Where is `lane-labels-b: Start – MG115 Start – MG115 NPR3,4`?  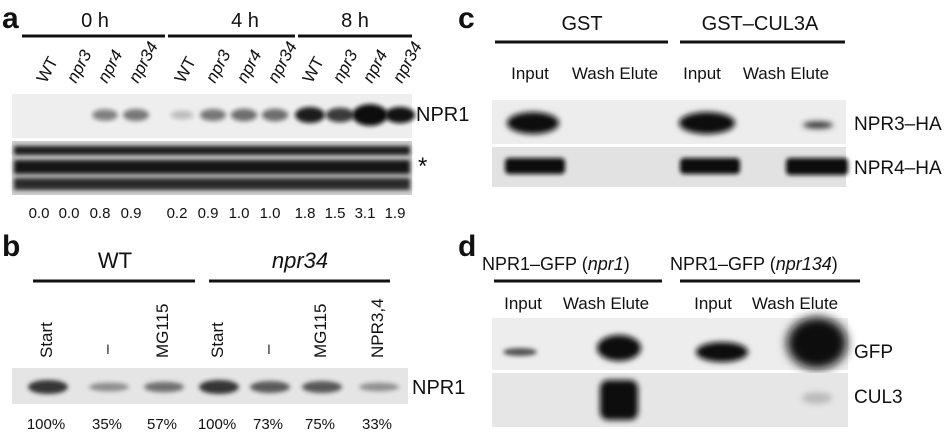 lane-labels-b: Start – MG115 Start – MG115 NPR3,4 is located at coordinates (212, 328).